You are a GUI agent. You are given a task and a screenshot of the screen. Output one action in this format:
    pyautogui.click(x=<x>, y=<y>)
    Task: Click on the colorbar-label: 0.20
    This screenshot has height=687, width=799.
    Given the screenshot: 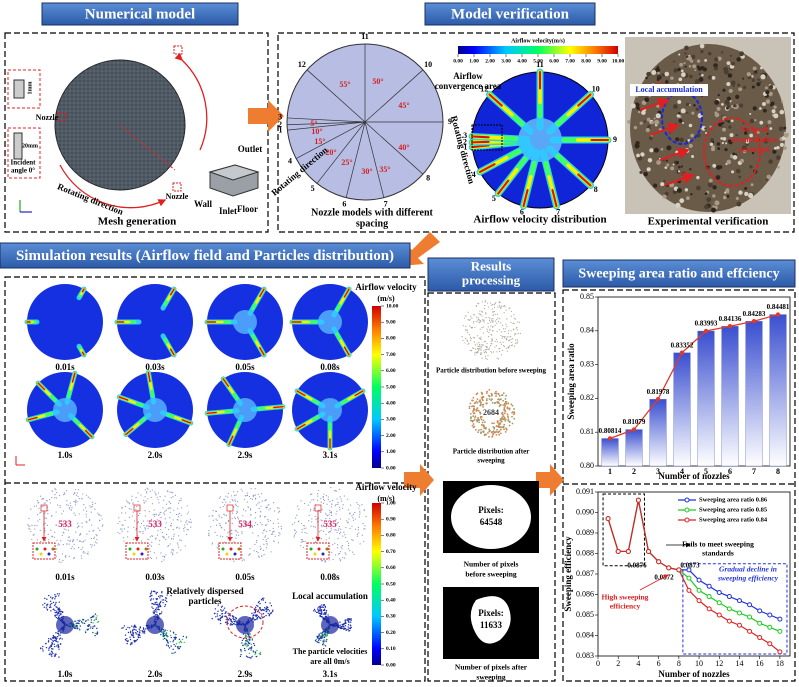 What is the action you would take?
    pyautogui.click(x=391, y=633)
    